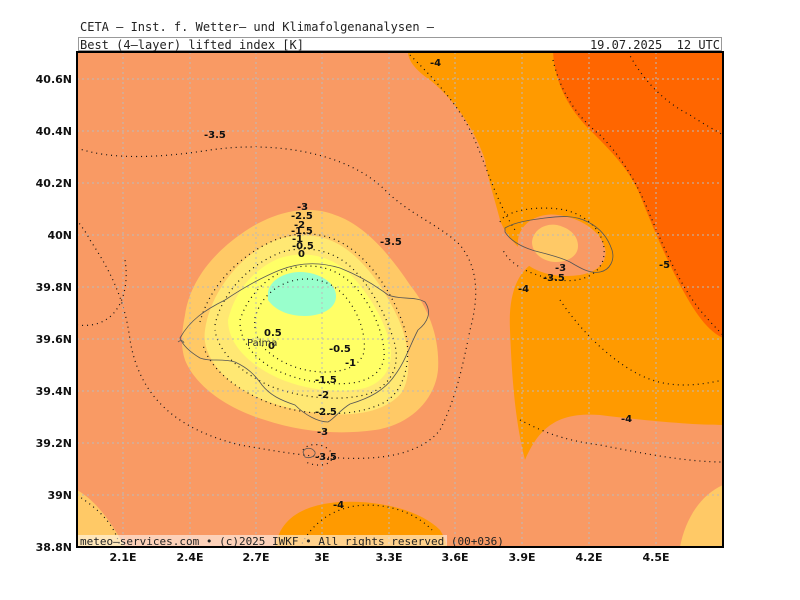 The width and height of the screenshot is (800, 600). Describe the element at coordinates (54, 443) in the screenshot. I see `lat-tick-label: 39.2N` at that location.